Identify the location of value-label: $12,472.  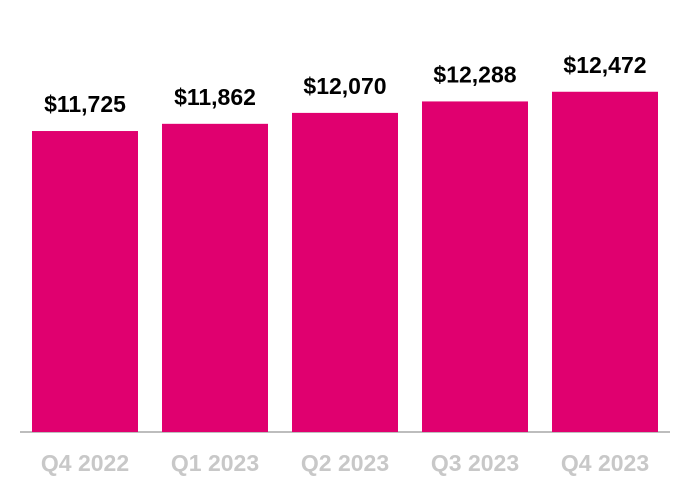
(604, 65).